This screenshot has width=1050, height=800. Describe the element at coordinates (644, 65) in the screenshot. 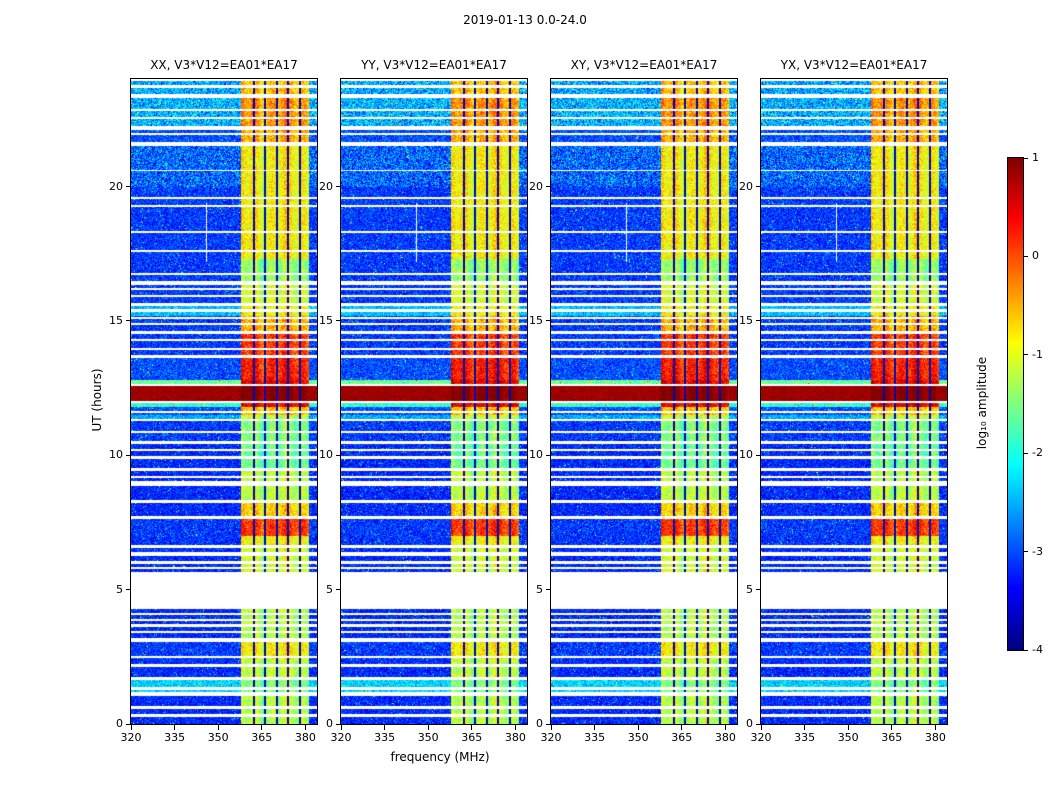

I see `panel-title: XY, V3*V12=EA01*EA17` at that location.